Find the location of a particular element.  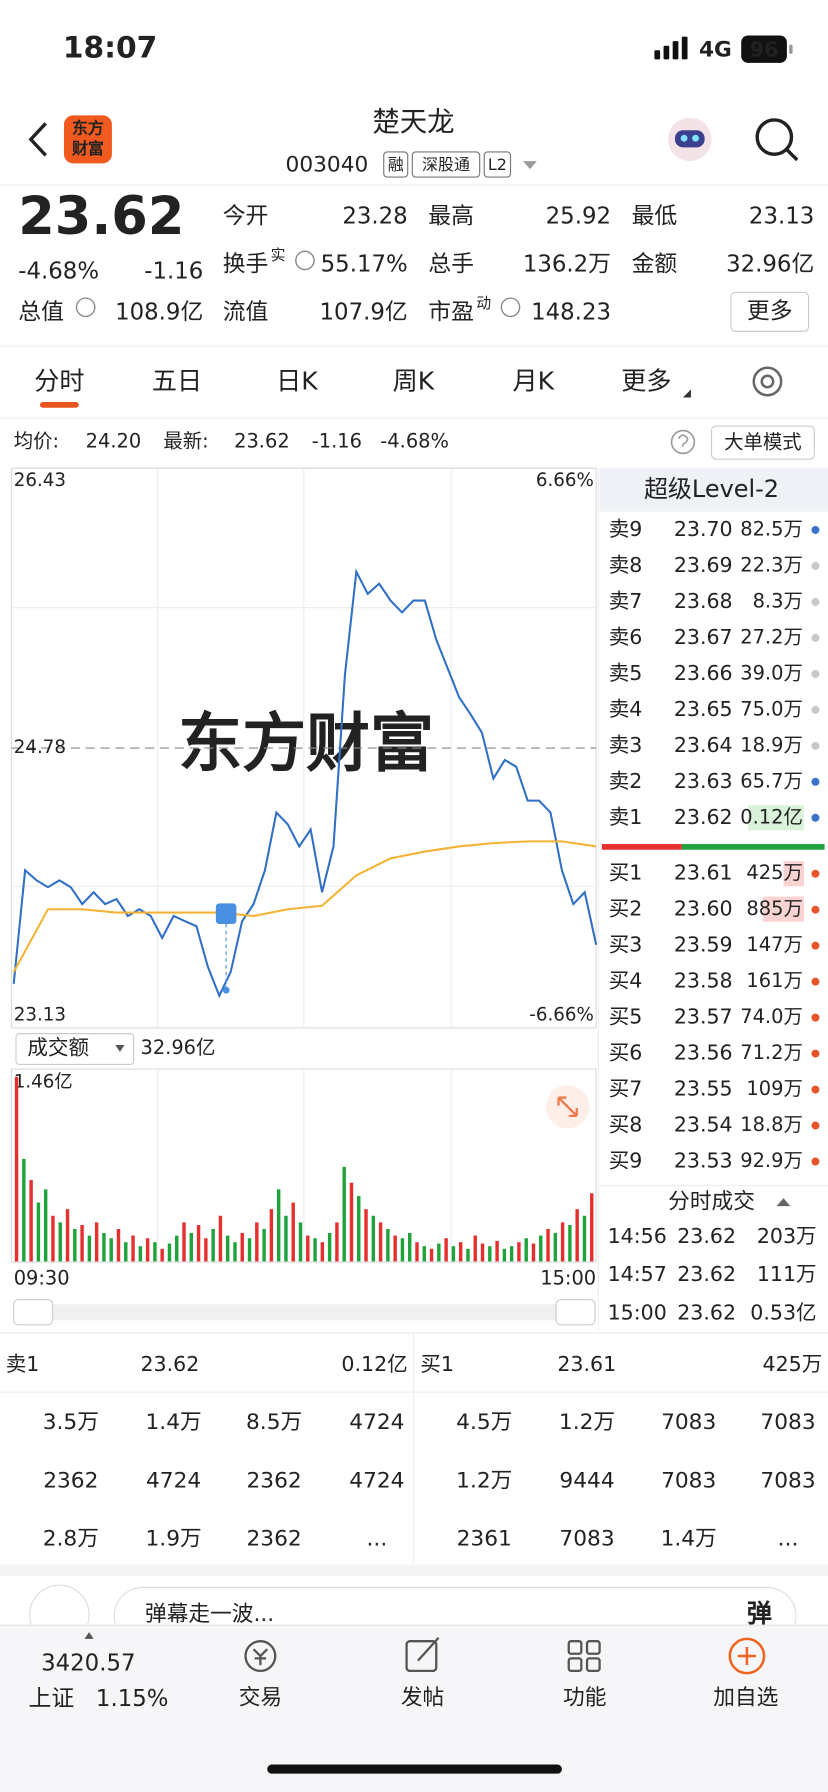

scroll-track is located at coordinates (303, 1312).